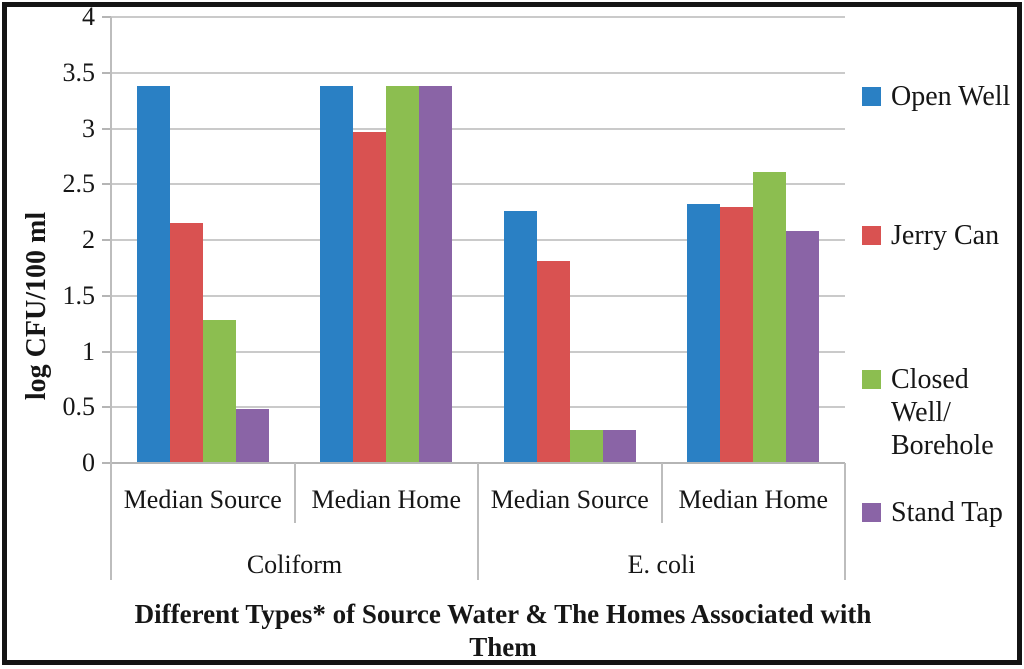 This screenshot has width=1024, height=669. I want to click on y-tick-label: 4, so click(88, 16).